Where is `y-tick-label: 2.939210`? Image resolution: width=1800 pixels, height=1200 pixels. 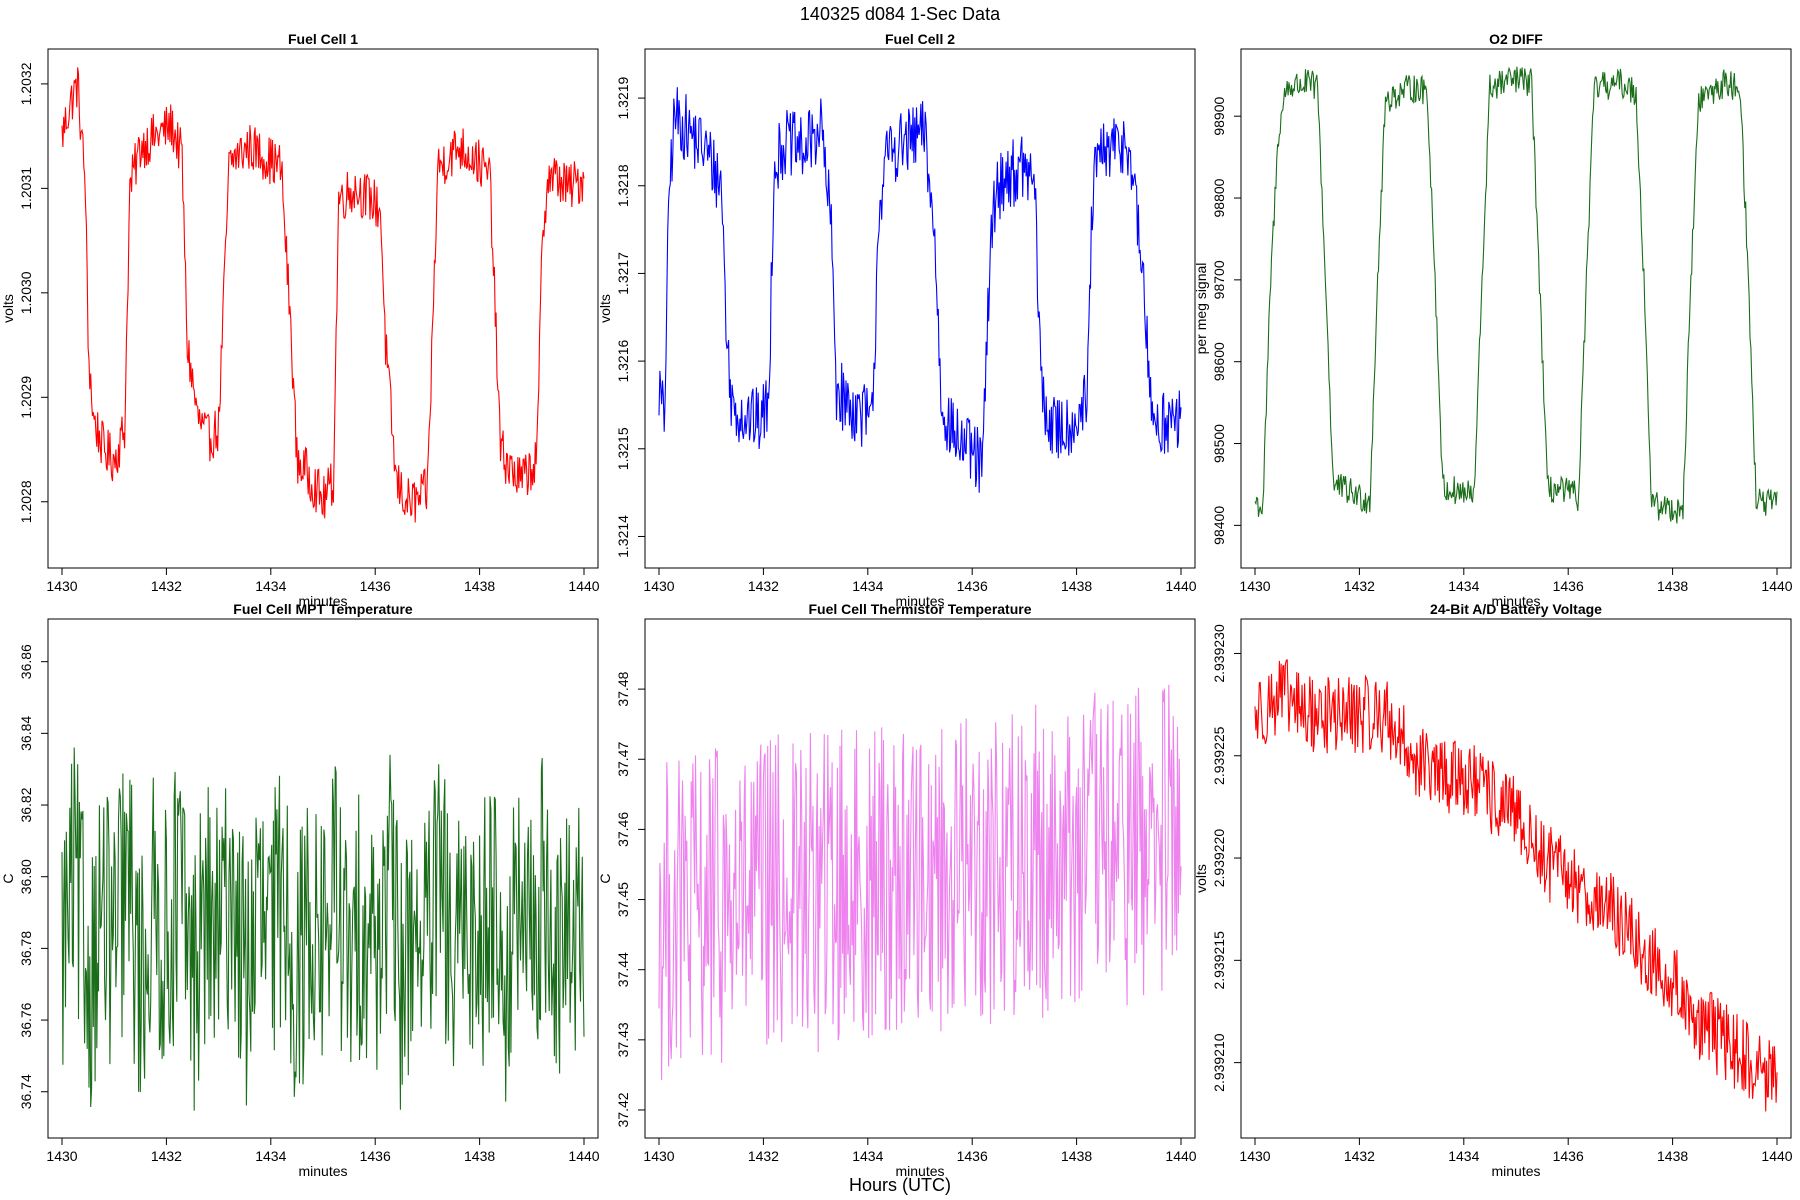
y-tick-label: 2.939210 is located at coordinates (1219, 1062).